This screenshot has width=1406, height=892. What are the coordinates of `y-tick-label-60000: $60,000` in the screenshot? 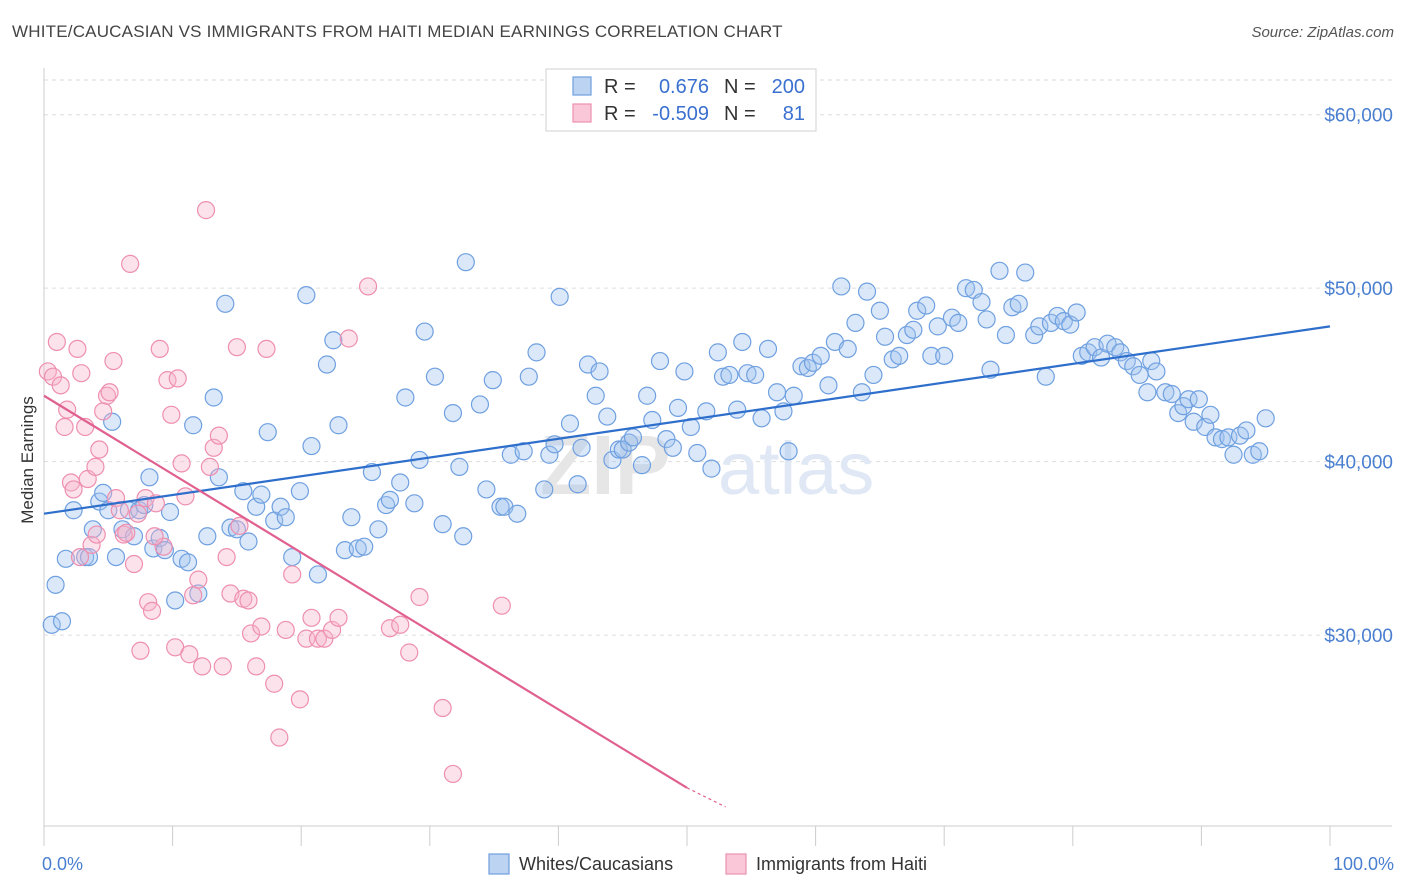 It's located at (1358, 116).